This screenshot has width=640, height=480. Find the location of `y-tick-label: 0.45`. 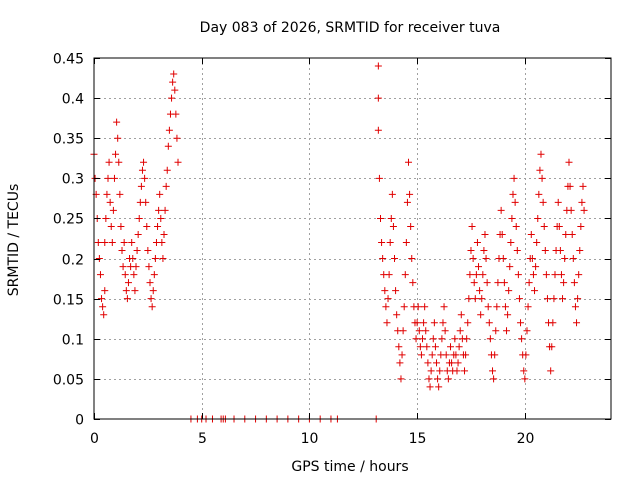

y-tick-label: 0.45 is located at coordinates (68, 60).